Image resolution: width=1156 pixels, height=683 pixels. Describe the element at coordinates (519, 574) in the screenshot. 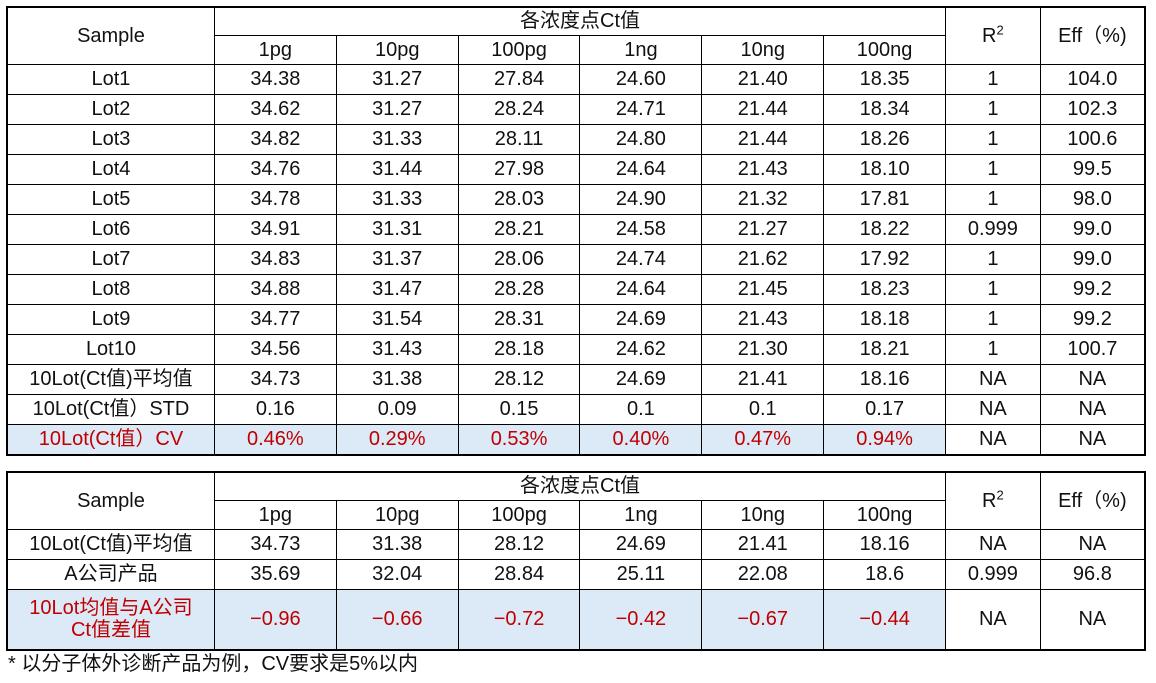

I see `ct-value-cell: 28.84` at that location.